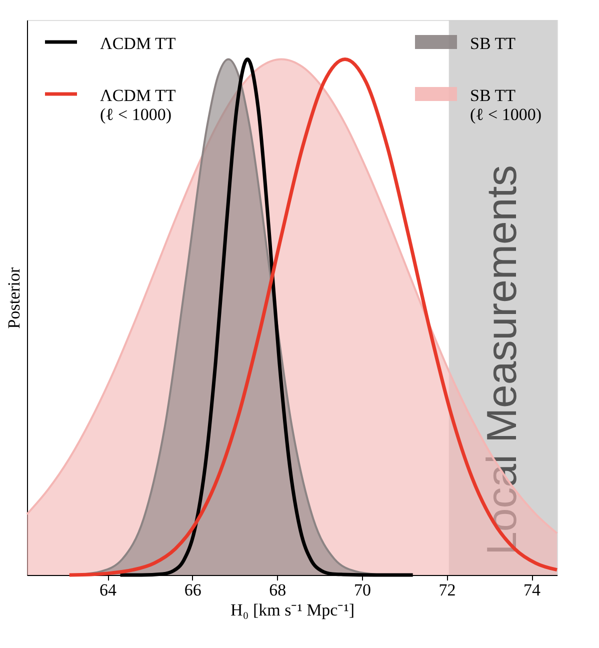  What do you see at coordinates (493, 43) in the screenshot?
I see `legend-label: SB TT` at bounding box center [493, 43].